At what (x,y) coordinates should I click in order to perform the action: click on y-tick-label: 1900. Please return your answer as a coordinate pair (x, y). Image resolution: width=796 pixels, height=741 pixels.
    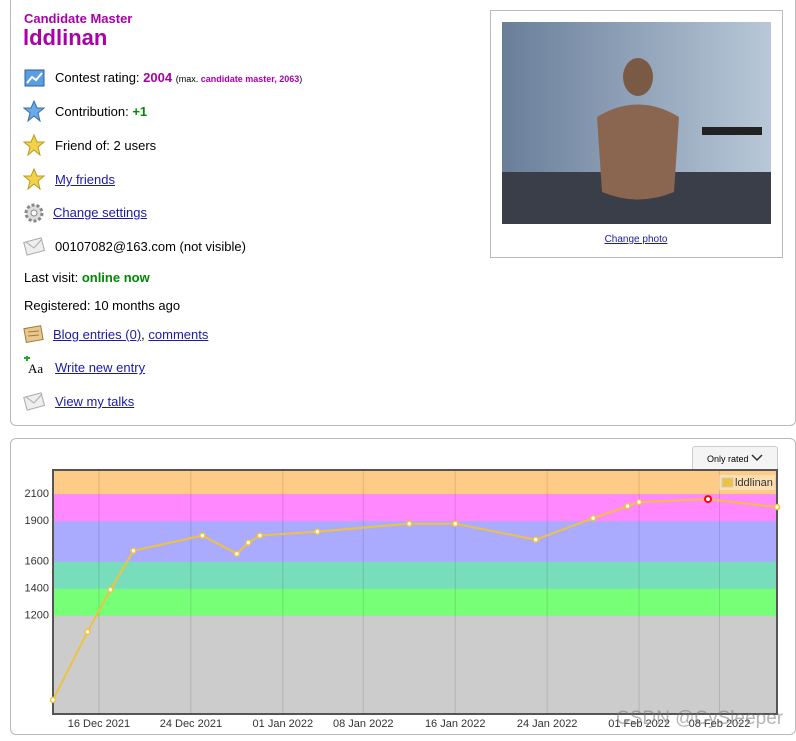
    Looking at the image, I should click on (37, 521).